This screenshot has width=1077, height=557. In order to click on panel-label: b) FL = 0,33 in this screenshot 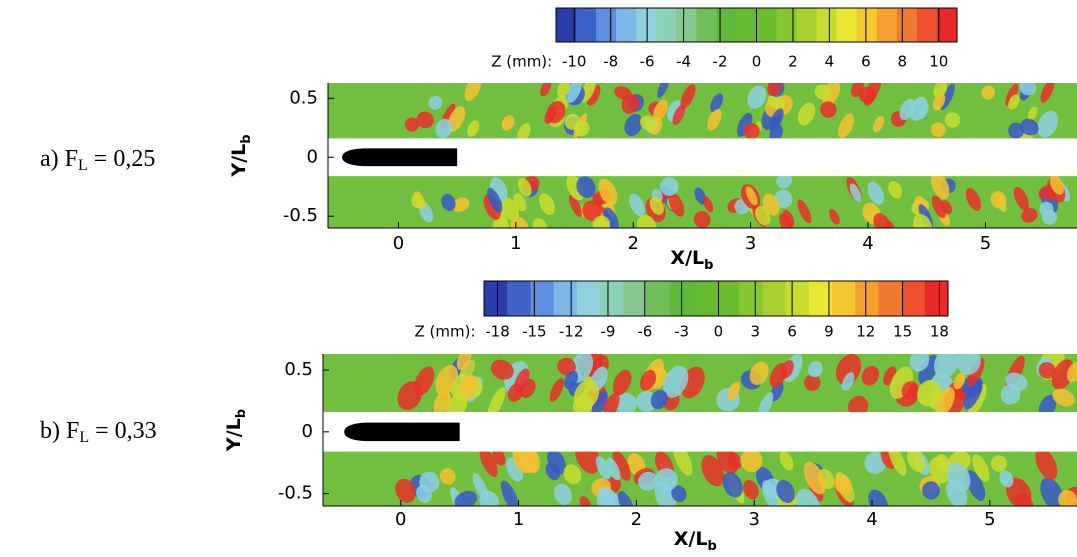, I will do `click(98, 432)`.